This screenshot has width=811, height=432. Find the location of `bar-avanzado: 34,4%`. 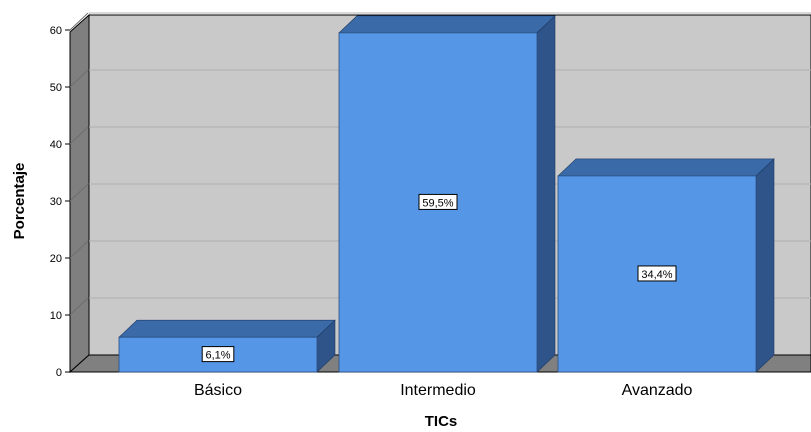

bar-avanzado: 34,4% is located at coordinates (666, 265).